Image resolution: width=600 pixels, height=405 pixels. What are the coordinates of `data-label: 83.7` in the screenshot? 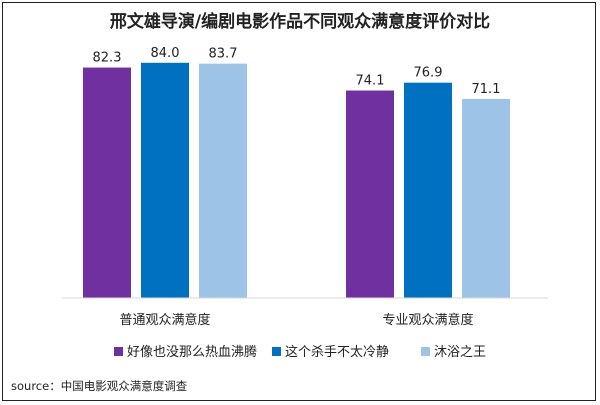 It's located at (223, 54).